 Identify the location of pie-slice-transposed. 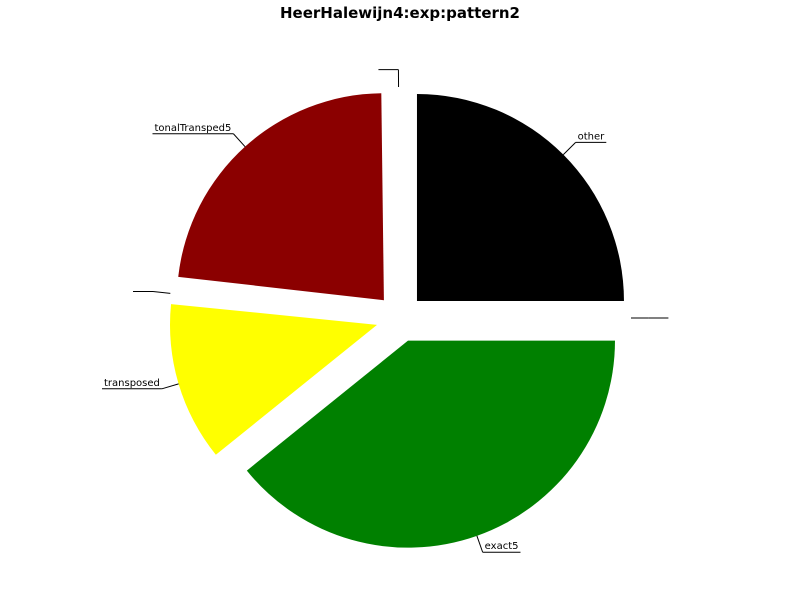
(273, 379).